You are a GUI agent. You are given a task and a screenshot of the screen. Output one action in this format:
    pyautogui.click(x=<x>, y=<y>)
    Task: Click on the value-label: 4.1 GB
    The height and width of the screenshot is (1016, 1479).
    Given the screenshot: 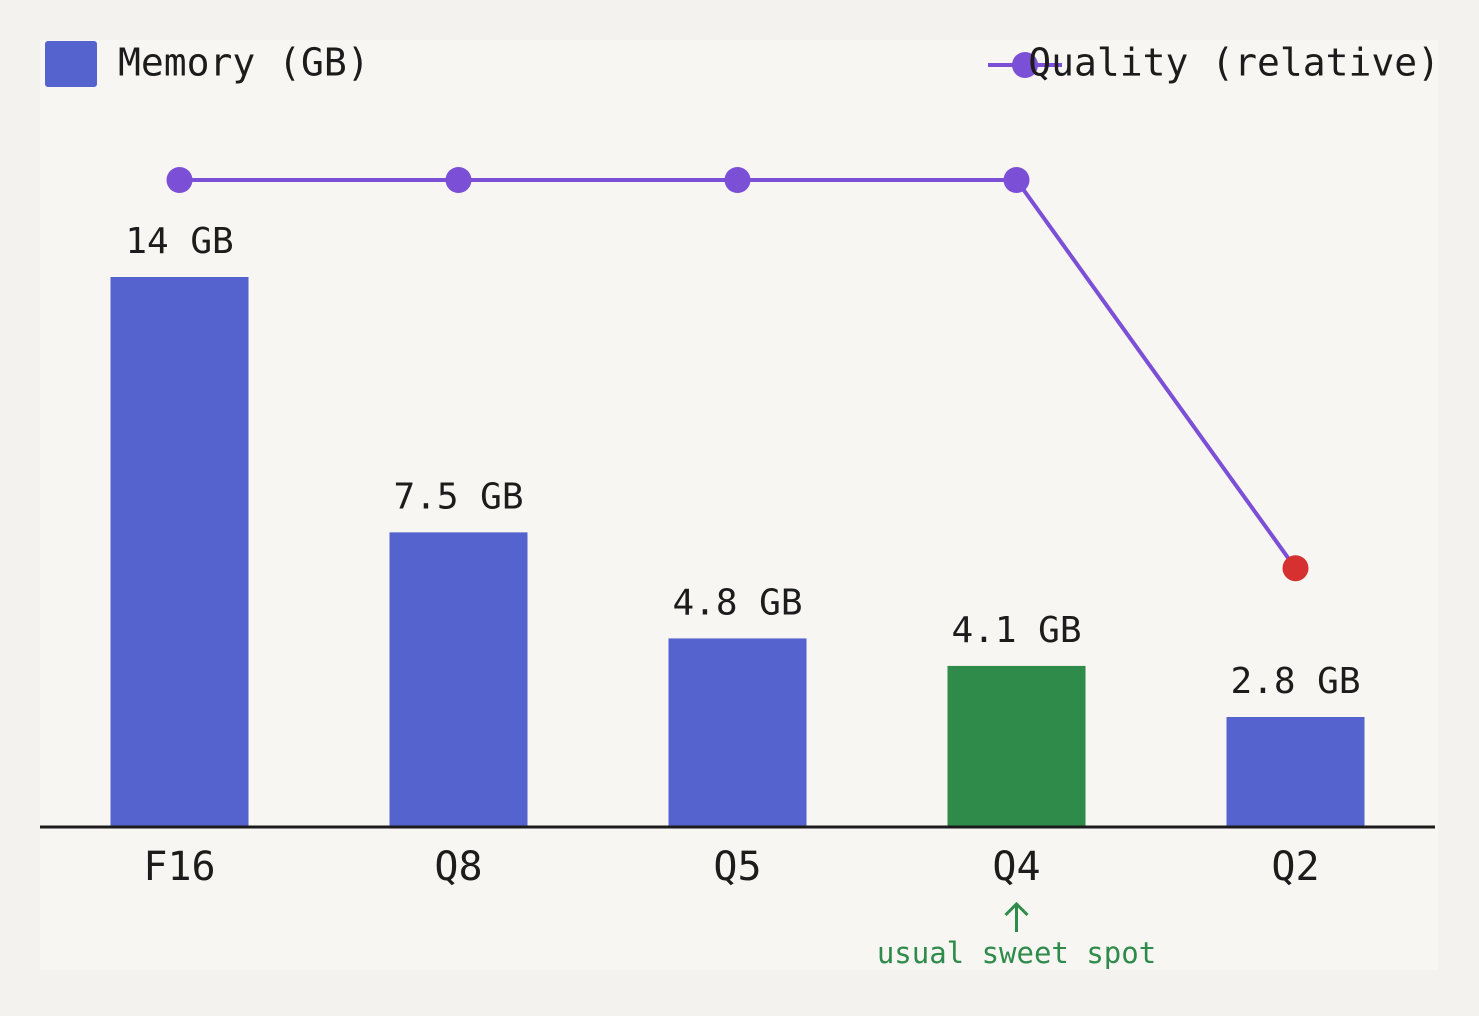 What is the action you would take?
    pyautogui.click(x=1016, y=630)
    